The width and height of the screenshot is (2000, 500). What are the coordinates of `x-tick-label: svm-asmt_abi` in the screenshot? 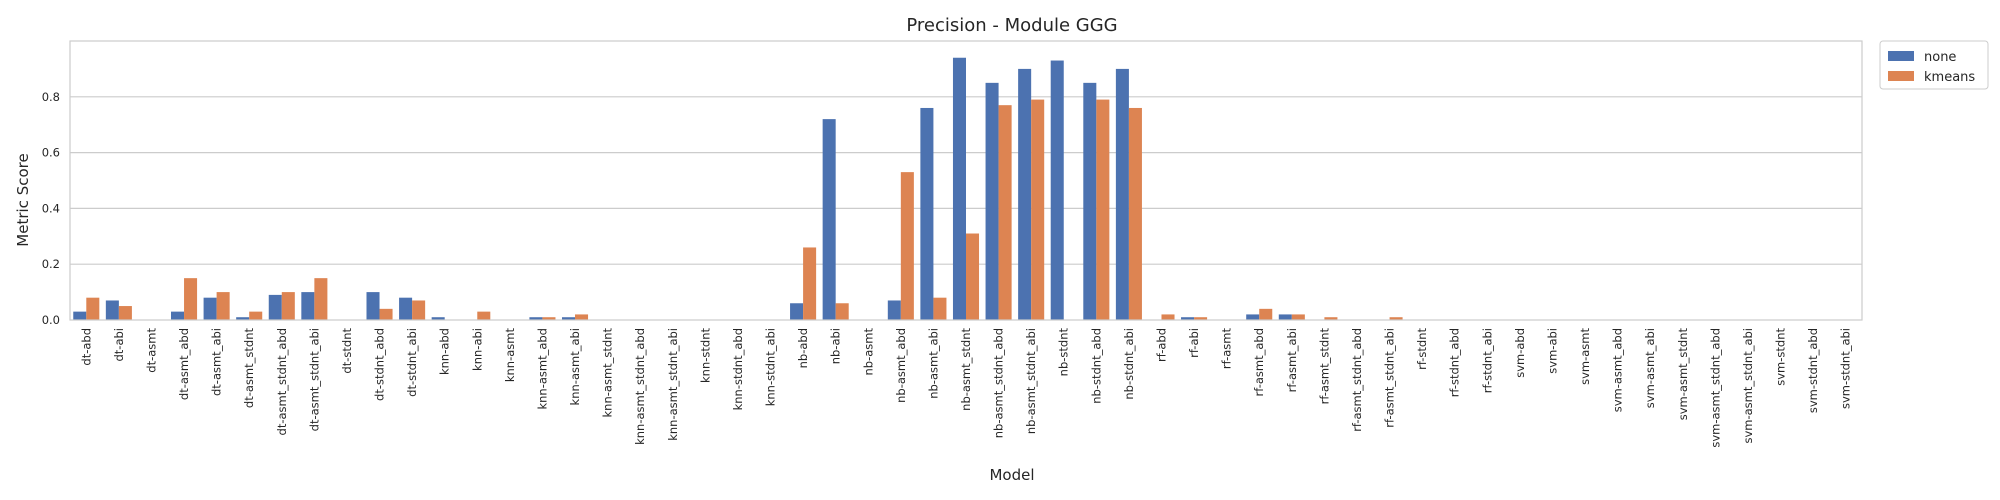 It's located at (1650, 368).